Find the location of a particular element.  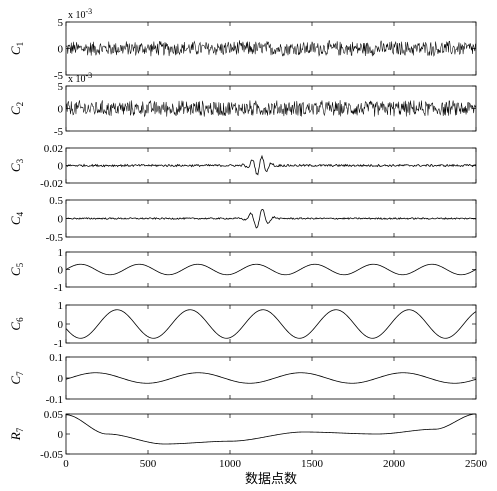

y-axis-label: C6 is located at coordinates (16, 324).